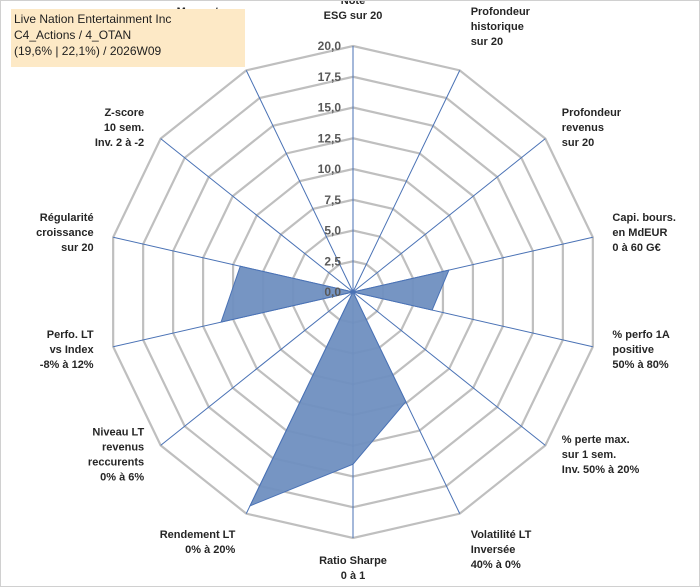 The height and width of the screenshot is (587, 700). What do you see at coordinates (72, 350) in the screenshot?
I see `axis-label-line: vs Index` at bounding box center [72, 350].